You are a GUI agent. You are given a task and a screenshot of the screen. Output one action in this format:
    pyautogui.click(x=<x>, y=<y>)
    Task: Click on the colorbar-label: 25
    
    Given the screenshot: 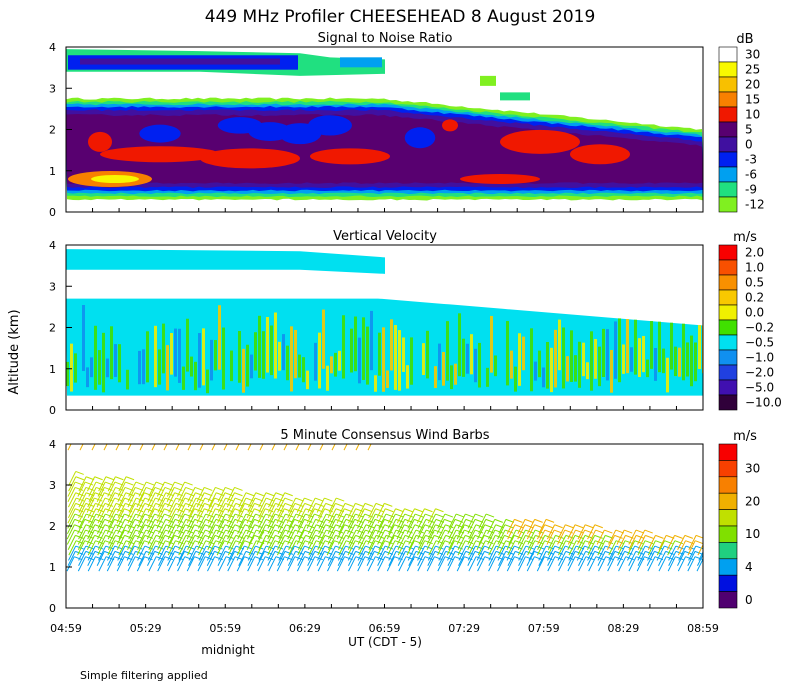 What is the action you would take?
    pyautogui.click(x=752, y=70)
    